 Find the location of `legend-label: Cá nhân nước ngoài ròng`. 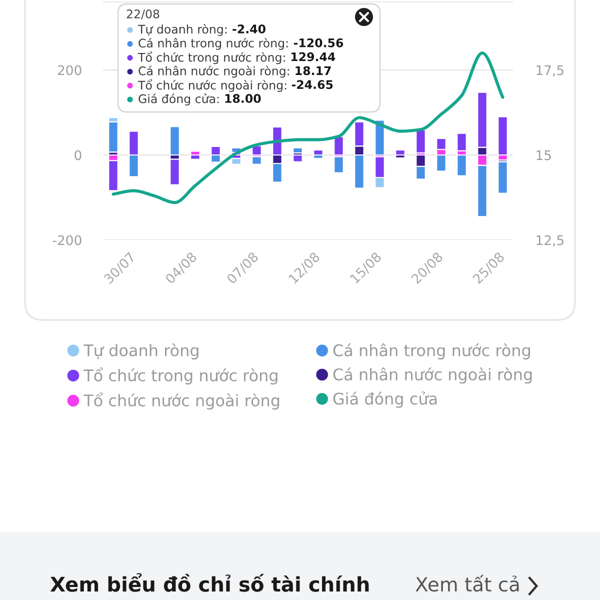

legend-label: Cá nhân nước ngoài ròng is located at coordinates (432, 375).